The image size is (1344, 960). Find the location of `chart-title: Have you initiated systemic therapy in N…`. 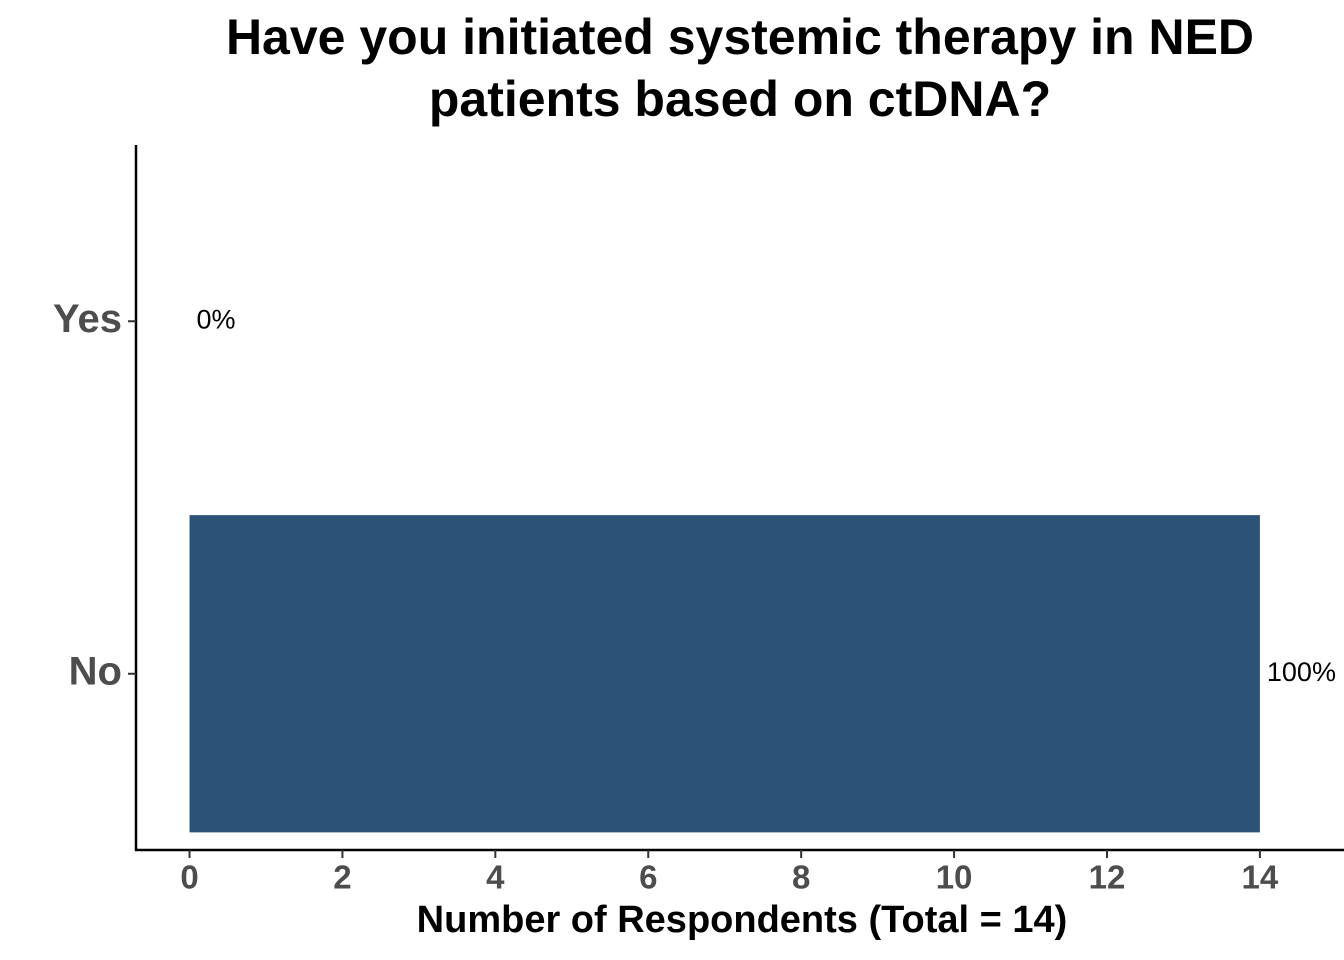

chart-title: Have you initiated systemic therapy in N… is located at coordinates (740, 68).